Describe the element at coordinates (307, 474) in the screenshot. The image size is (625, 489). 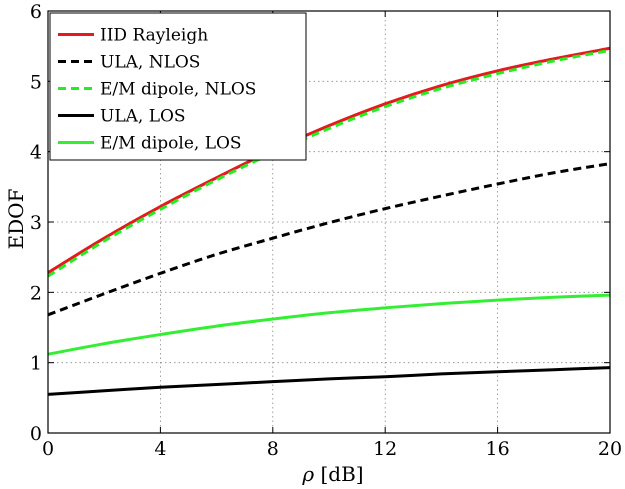
I see `x-axis-label-symbol: ρ` at that location.